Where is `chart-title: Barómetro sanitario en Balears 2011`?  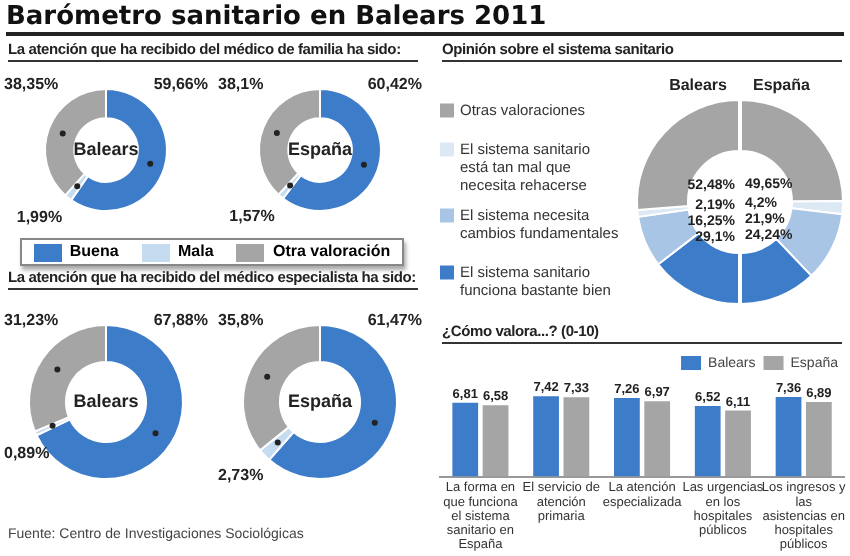
chart-title: Barómetro sanitario en Balears 2011 is located at coordinates (425, 19).